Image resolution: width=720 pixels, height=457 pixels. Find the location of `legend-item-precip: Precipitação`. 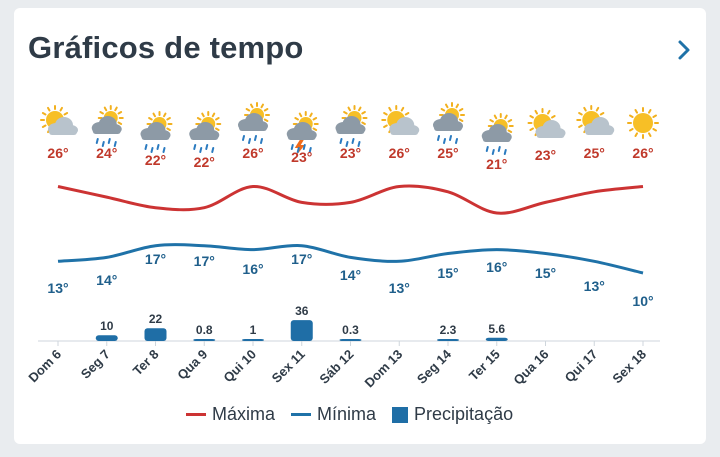

legend-item-precip: Precipitação is located at coordinates (452, 414).